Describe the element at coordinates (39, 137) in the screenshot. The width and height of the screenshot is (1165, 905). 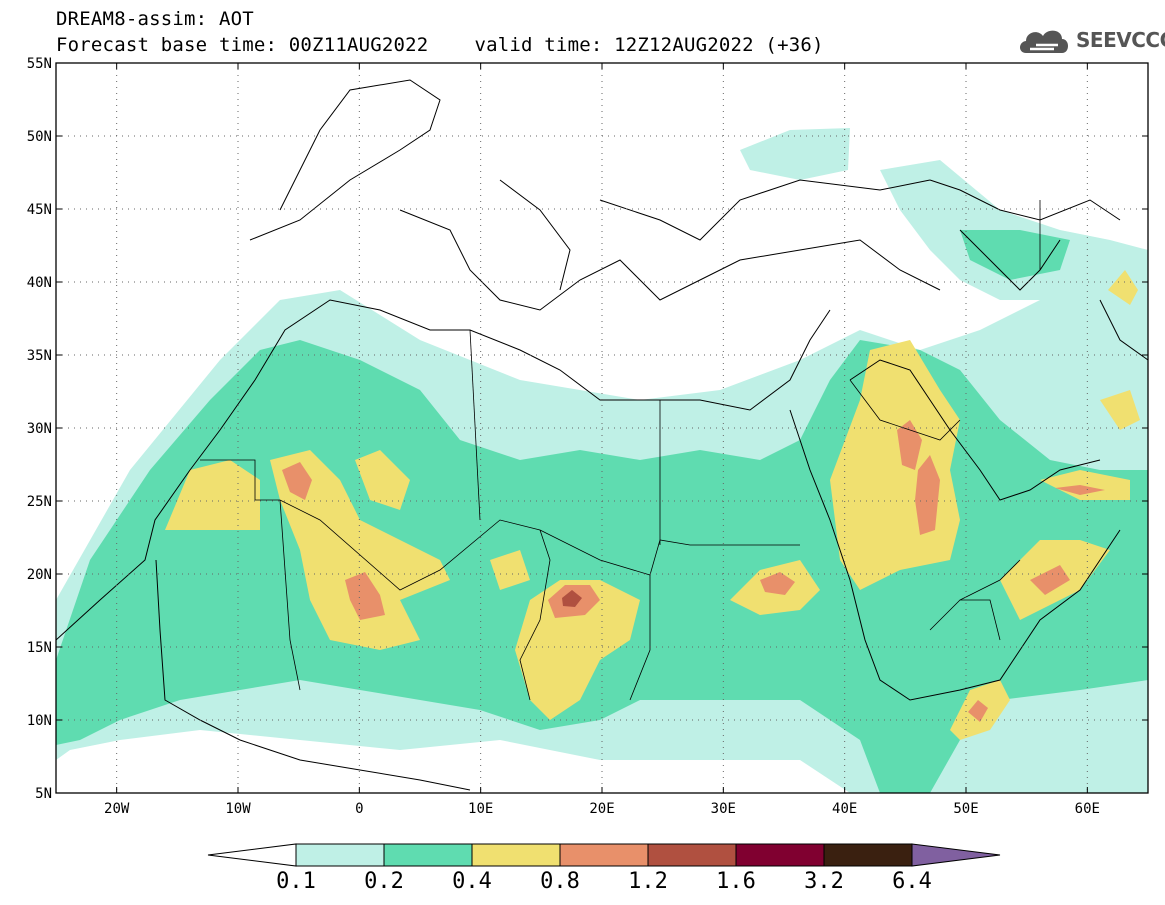
I see `lat-tick-label: 50N` at that location.